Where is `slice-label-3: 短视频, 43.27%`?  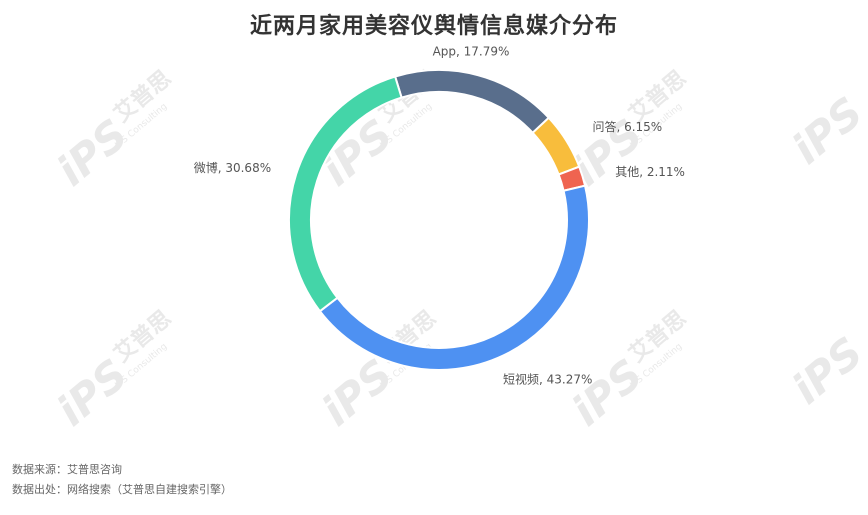
slice-label-3: 短视频, 43.27% is located at coordinates (547, 379).